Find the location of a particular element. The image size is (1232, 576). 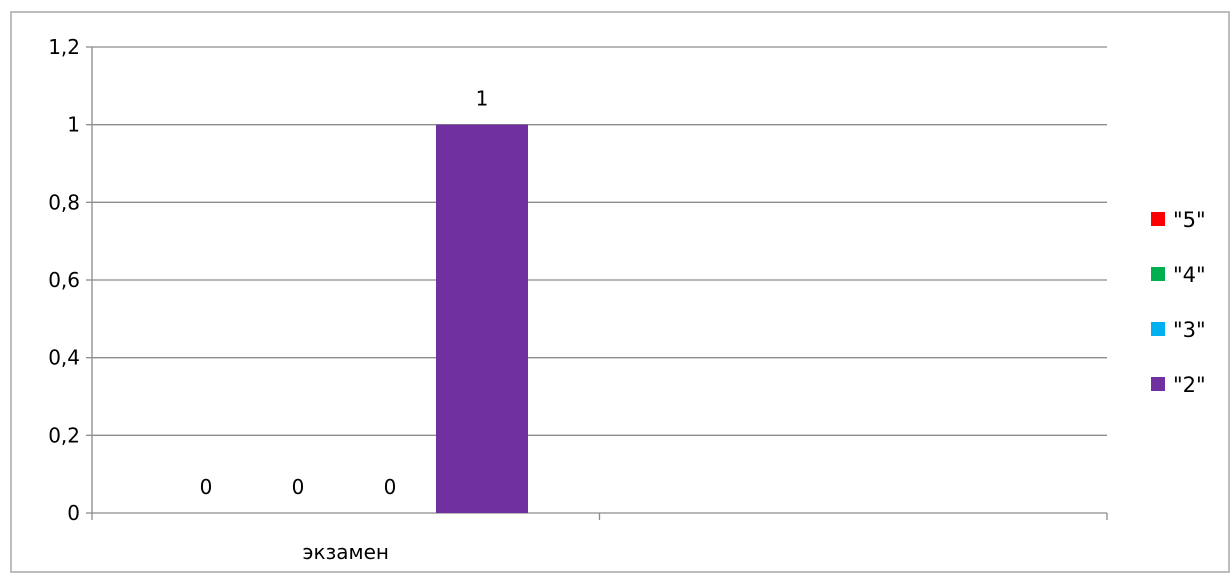

y-tick-label: 1,2 is located at coordinates (64, 47).